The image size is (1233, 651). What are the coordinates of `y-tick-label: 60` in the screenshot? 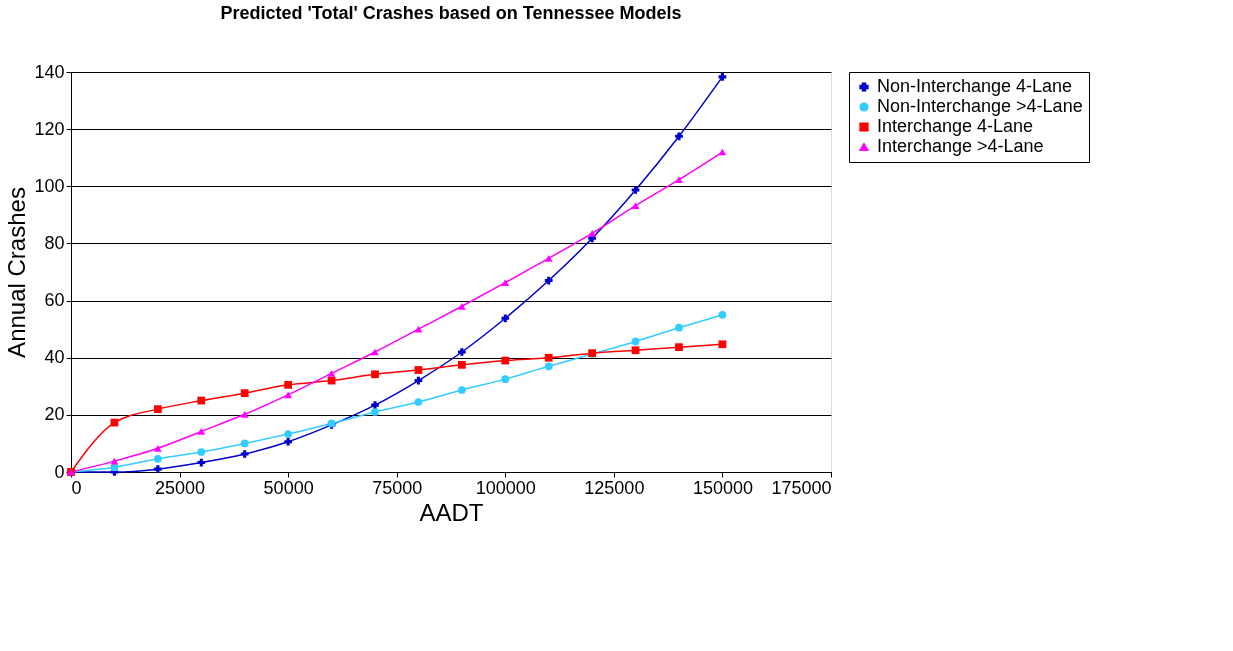 It's located at (54, 300).